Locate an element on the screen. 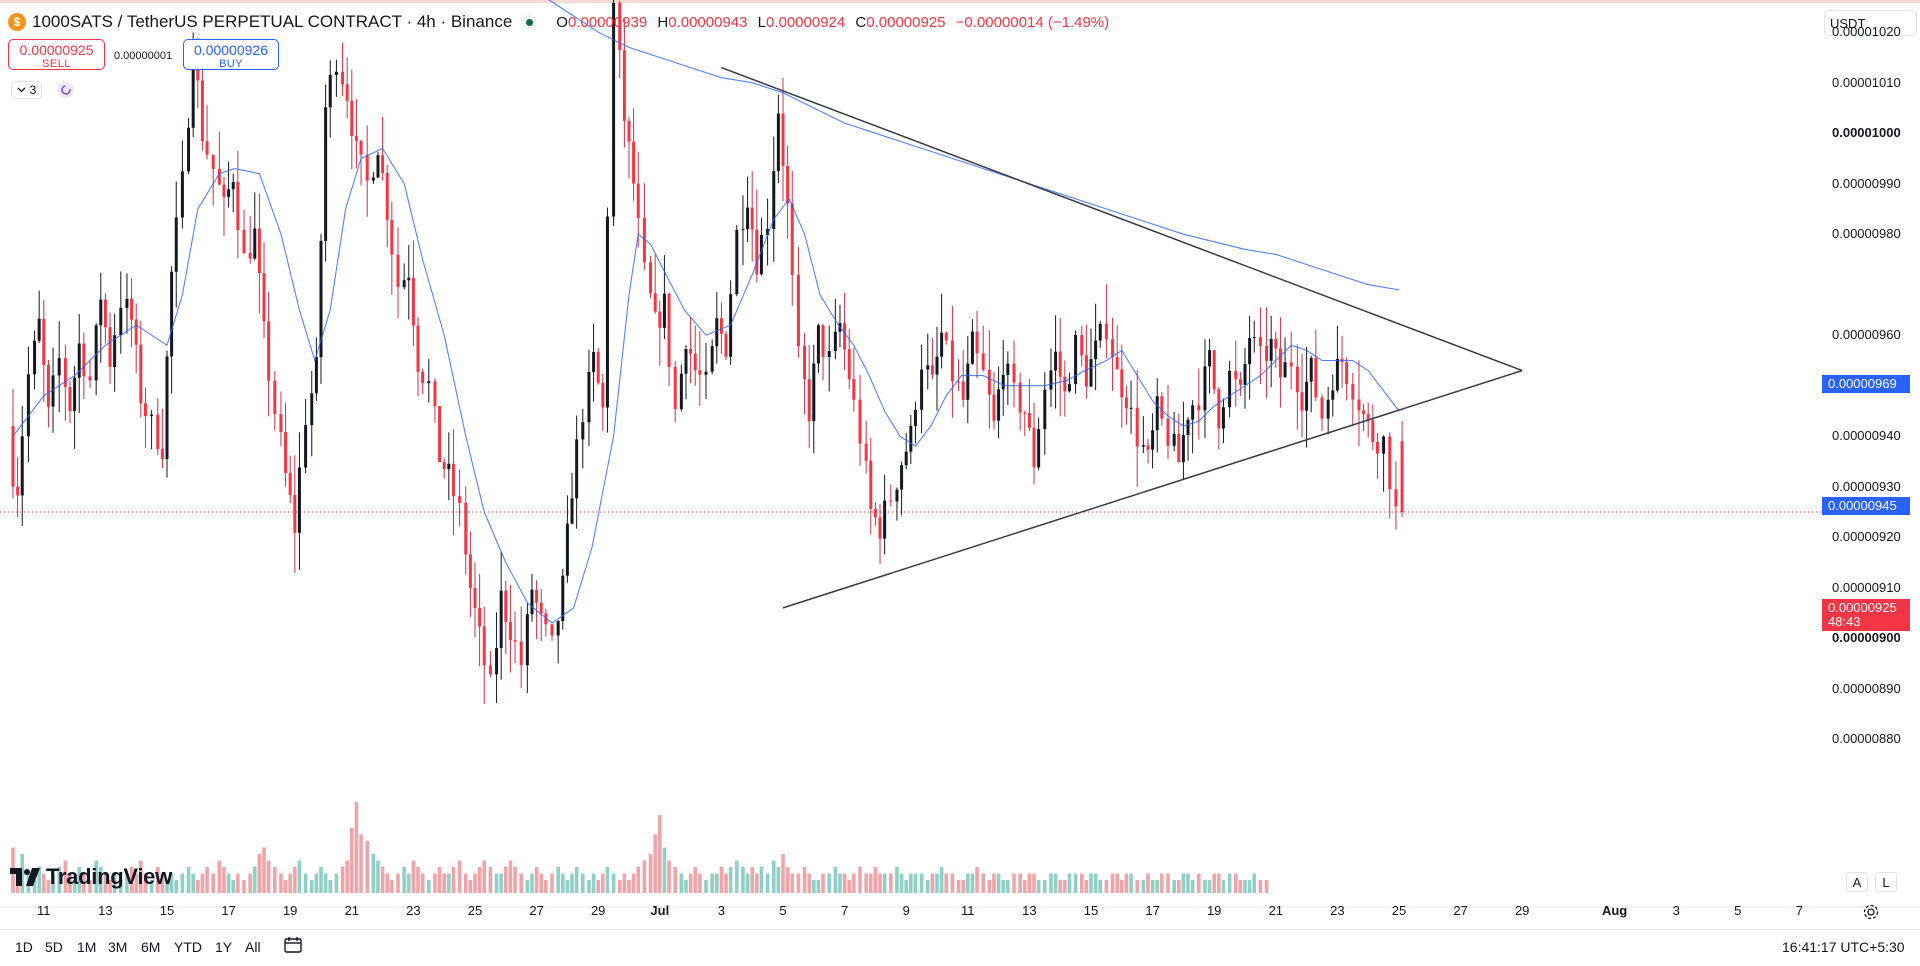 The width and height of the screenshot is (1920, 966). calendar-range-icon is located at coordinates (293, 945).